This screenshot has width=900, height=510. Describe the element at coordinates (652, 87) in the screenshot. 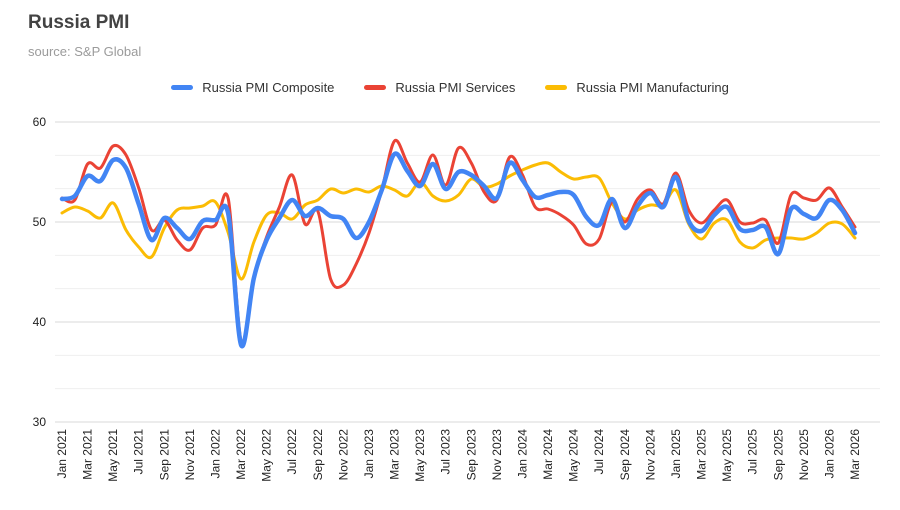

I see `legend-label-manufacturing: Russia PMI Manufacturing` at that location.